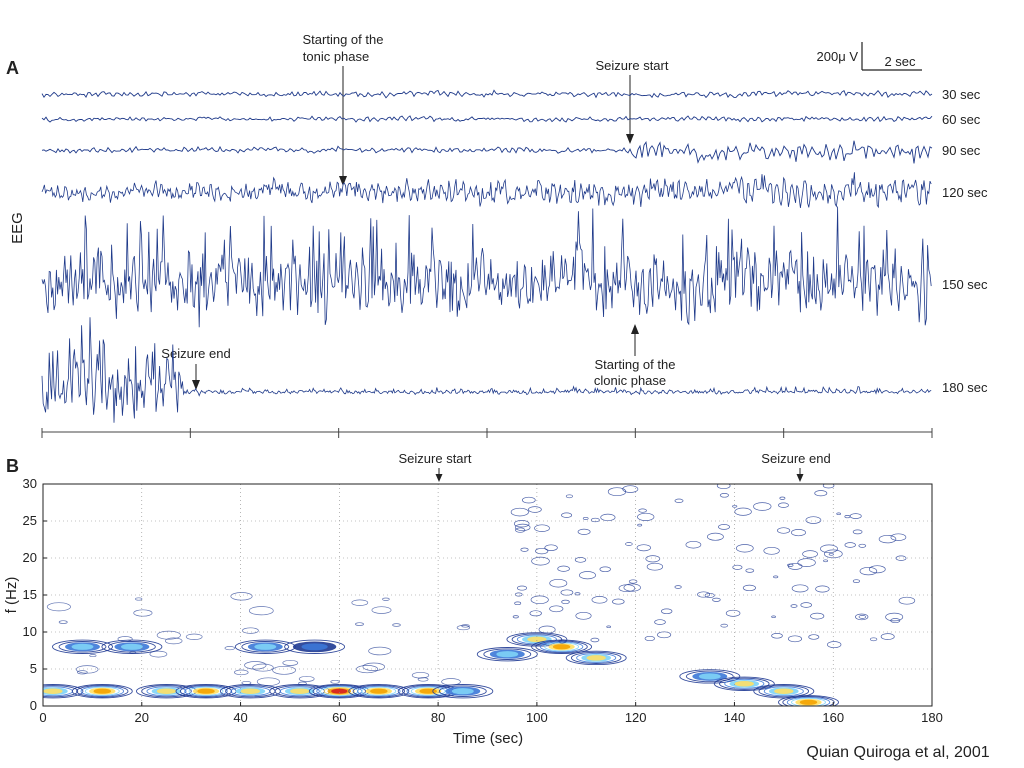  Describe the element at coordinates (142, 717) in the screenshot. I see `x-tick-label: 20` at that location.